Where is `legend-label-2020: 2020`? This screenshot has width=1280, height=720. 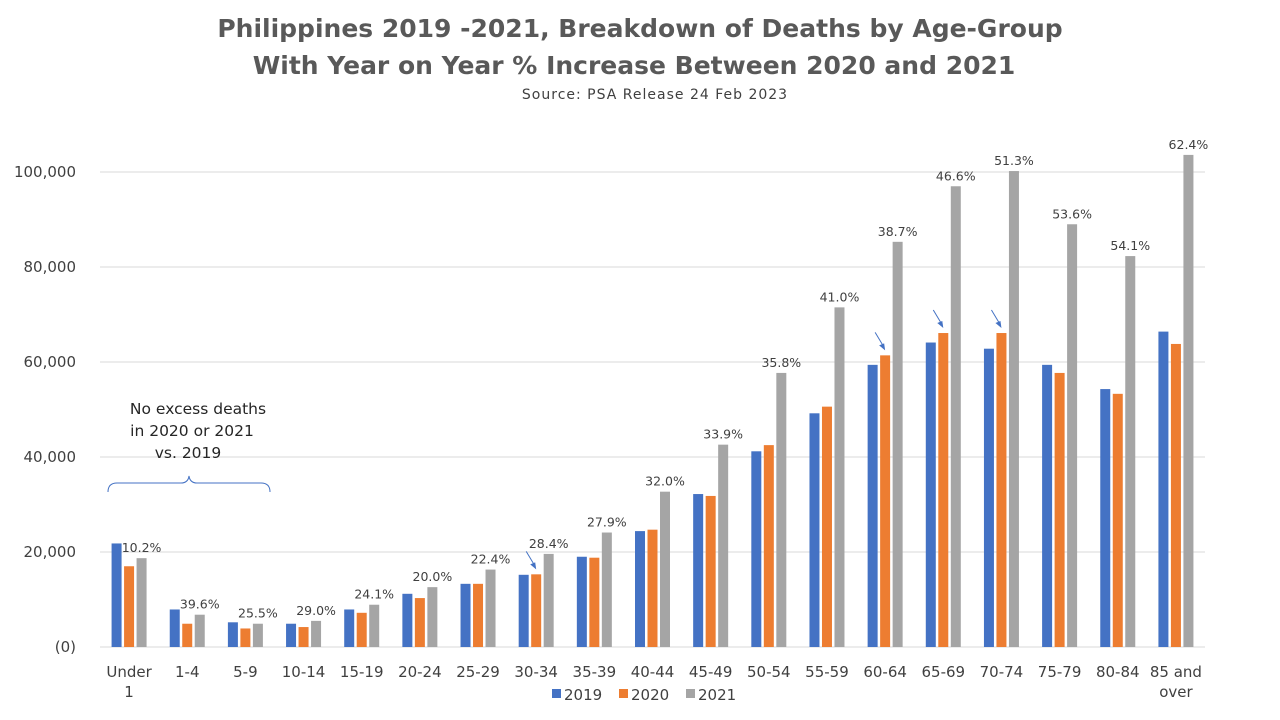
legend-label-2020: 2020 is located at coordinates (650, 695).